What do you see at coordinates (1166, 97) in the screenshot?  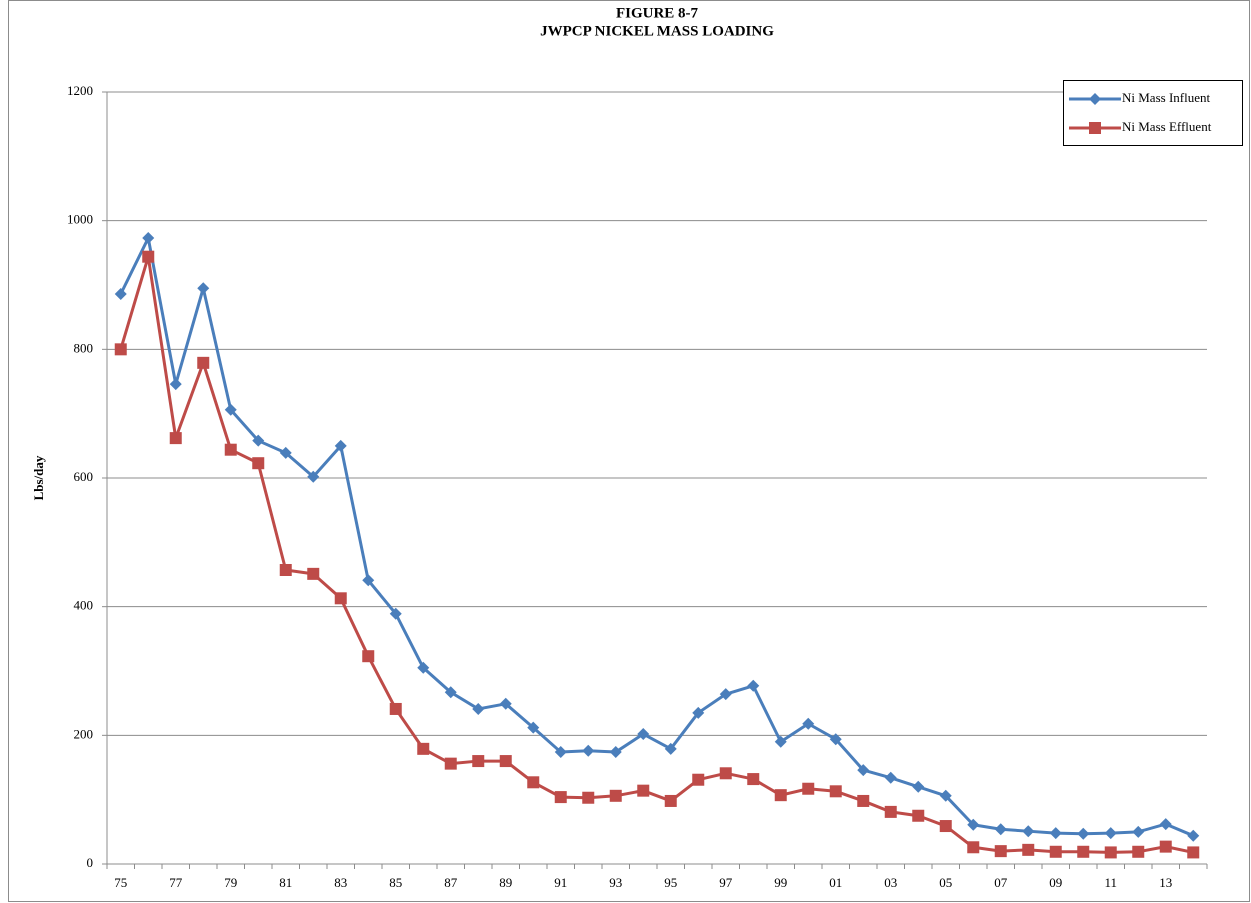 I see `legend-label: Ni Mass Influent` at bounding box center [1166, 97].